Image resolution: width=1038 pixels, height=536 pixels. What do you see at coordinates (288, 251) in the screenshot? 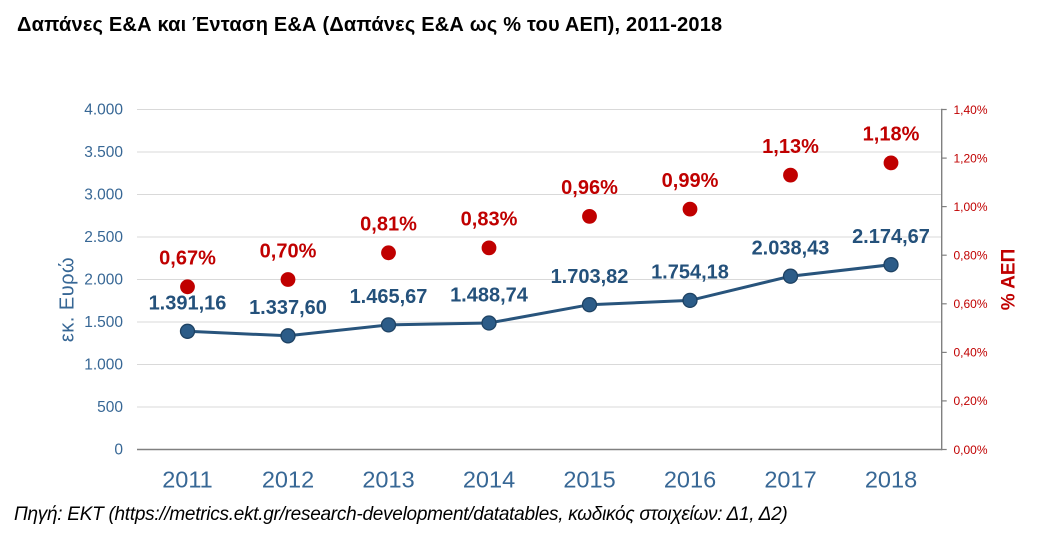
I see `svg-text: 0,70%` at bounding box center [288, 251].